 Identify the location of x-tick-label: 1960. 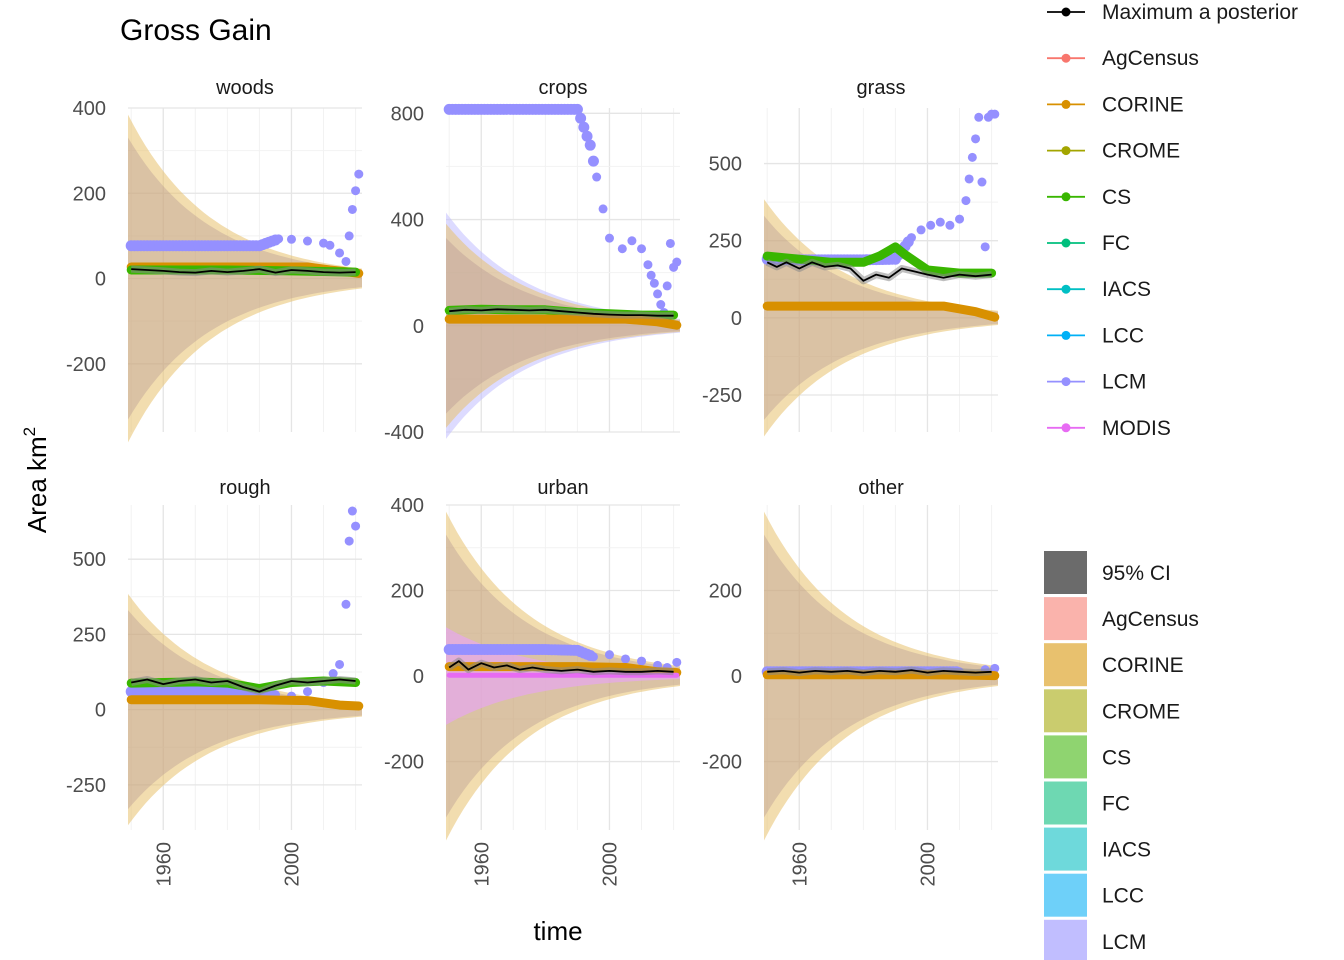
(482, 864).